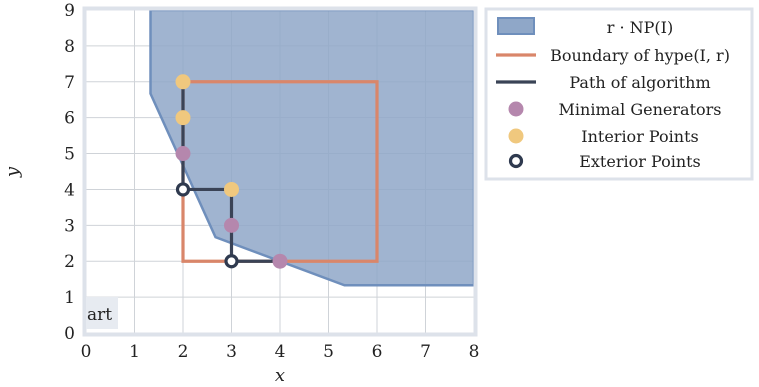 The image size is (759, 387). Describe the element at coordinates (69, 83) in the screenshot. I see `y-tick-label: 7` at that location.